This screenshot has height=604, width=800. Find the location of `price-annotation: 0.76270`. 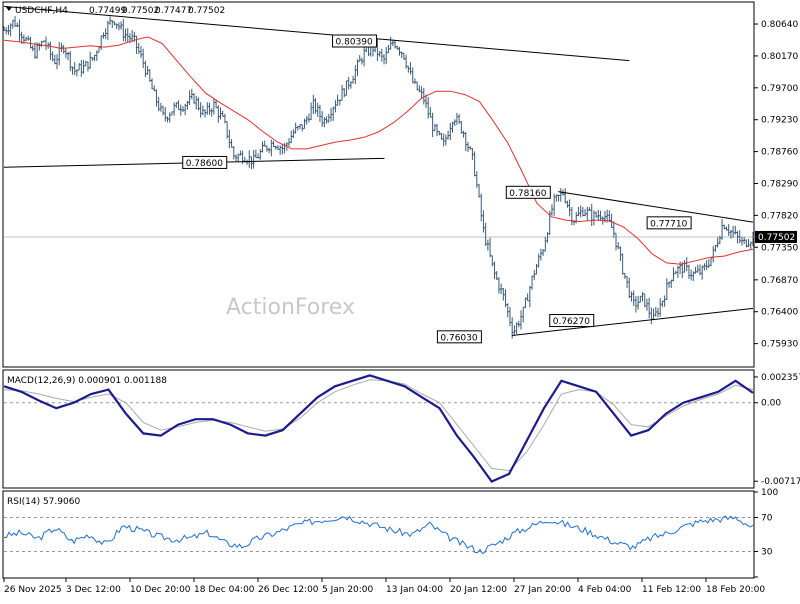

price-annotation: 0.76270 is located at coordinates (572, 321).